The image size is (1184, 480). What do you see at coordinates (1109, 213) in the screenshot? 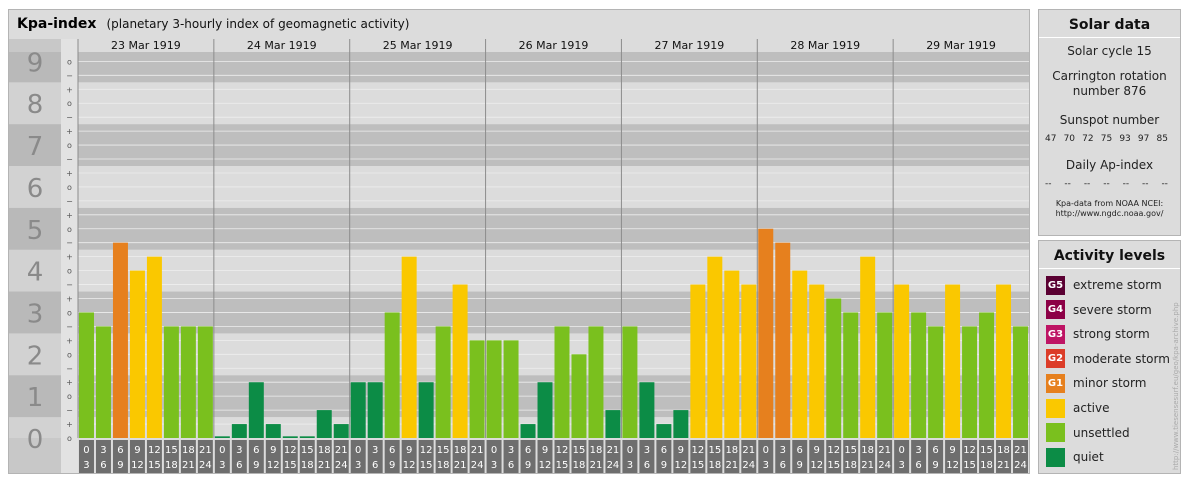
I see `source-link: http://www.ngdc.noaa.gov/` at bounding box center [1109, 213].